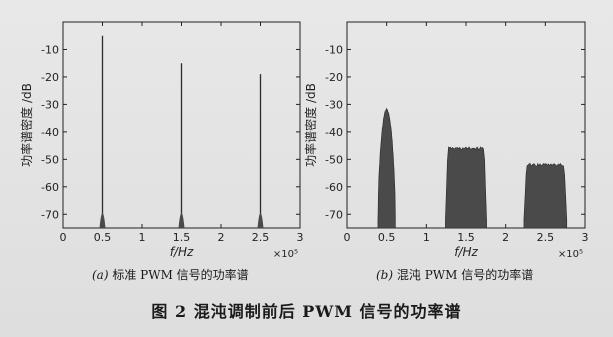  What do you see at coordinates (261, 237) in the screenshot?
I see `charta-xtick-label: 2.5` at bounding box center [261, 237].